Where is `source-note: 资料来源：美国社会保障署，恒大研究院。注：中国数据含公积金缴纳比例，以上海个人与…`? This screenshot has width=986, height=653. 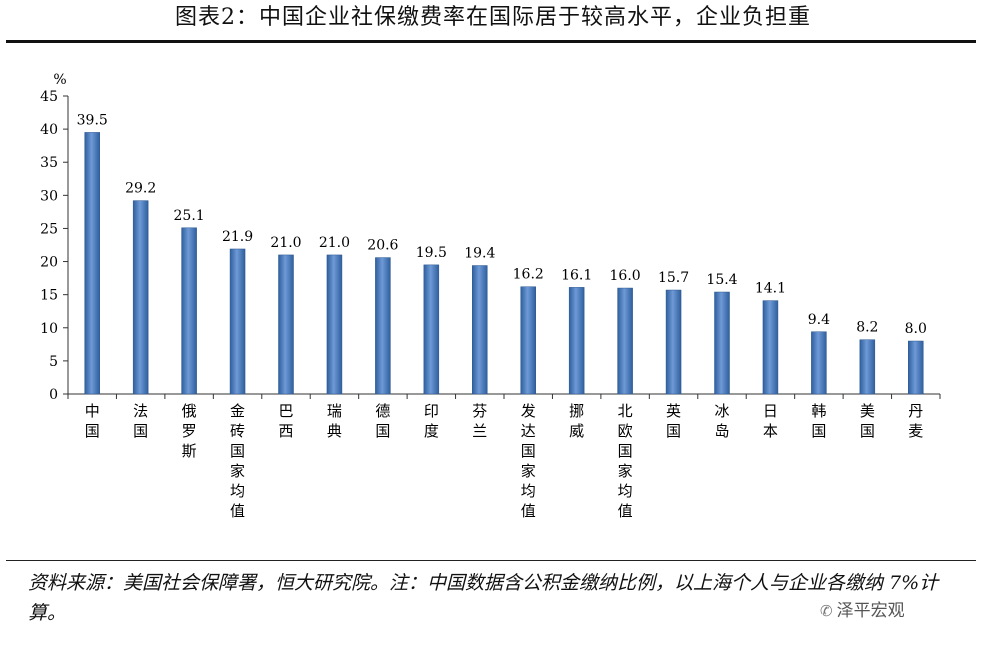 source-note: 资料来源：美国社会保障署，恒大研究院。注：中国数据含公积金缴纳比例，以上海个人与… is located at coordinates (483, 598).